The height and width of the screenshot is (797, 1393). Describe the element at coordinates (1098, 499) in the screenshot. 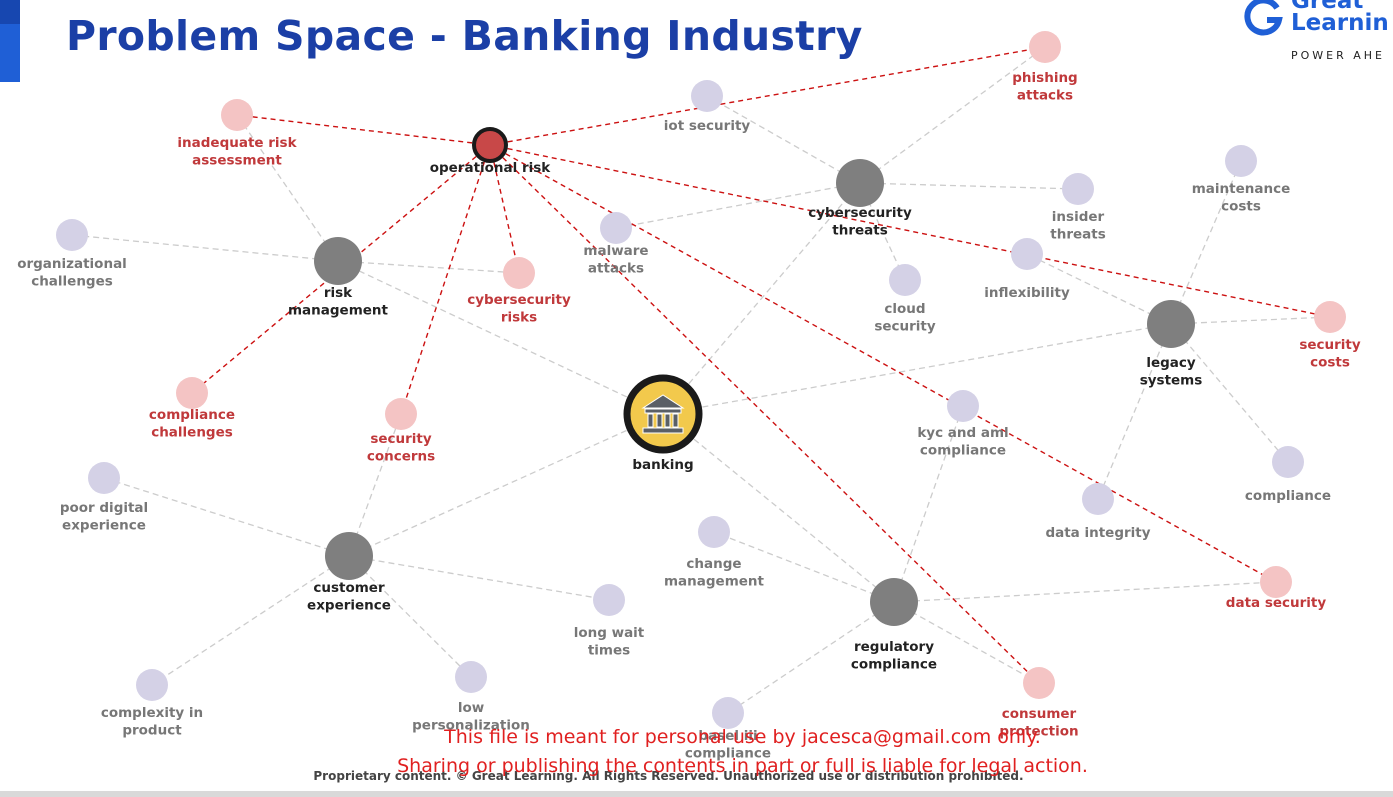

I see `node-circle-di` at that location.